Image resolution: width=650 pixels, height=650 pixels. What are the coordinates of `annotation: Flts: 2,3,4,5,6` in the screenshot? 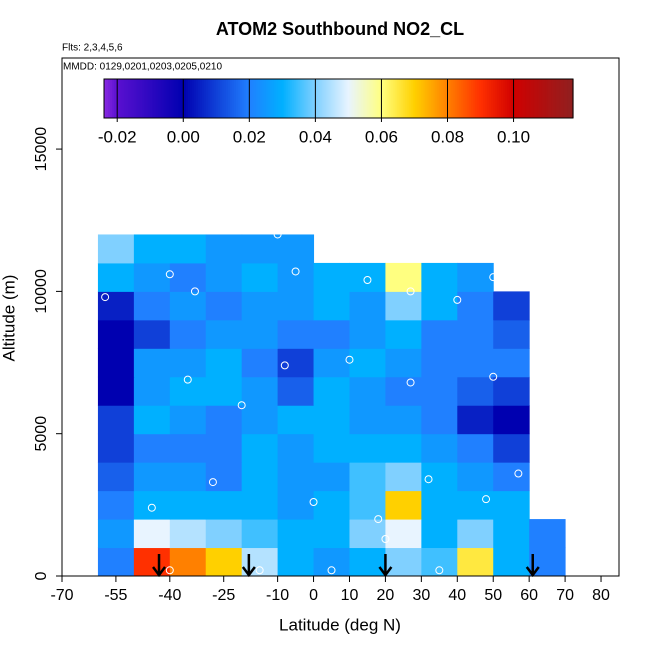 It's located at (92, 48).